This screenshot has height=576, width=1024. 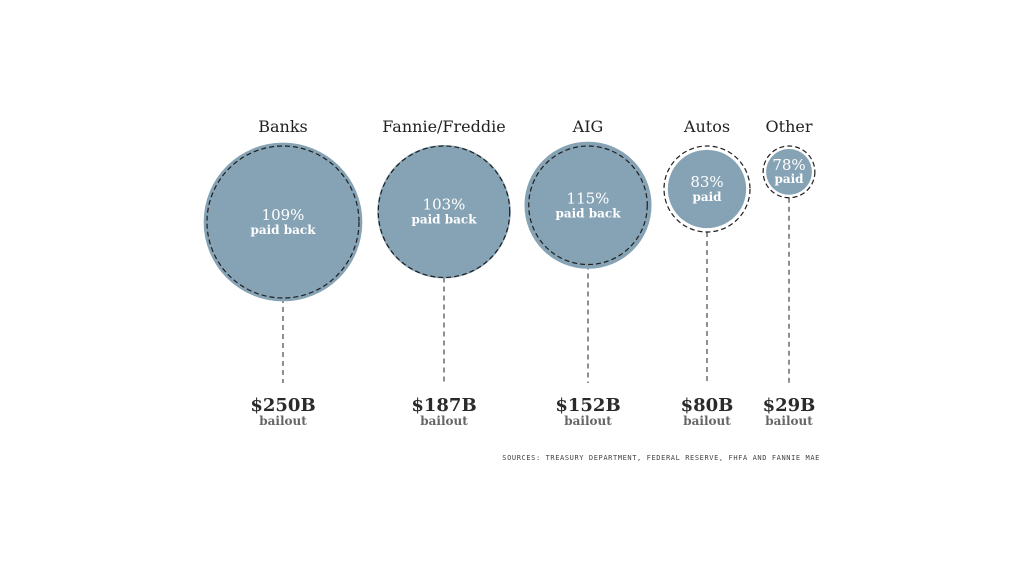 What do you see at coordinates (443, 126) in the screenshot?
I see `category-title: Fannie/Freddie` at bounding box center [443, 126].